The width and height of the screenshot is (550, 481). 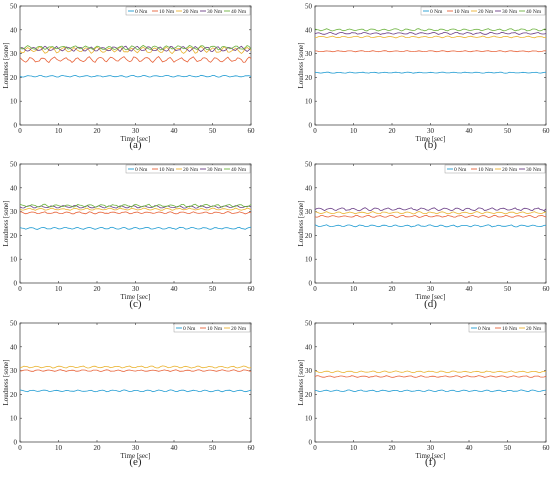 What do you see at coordinates (430, 462) in the screenshot?
I see `panel-label: (f)` at bounding box center [430, 462].